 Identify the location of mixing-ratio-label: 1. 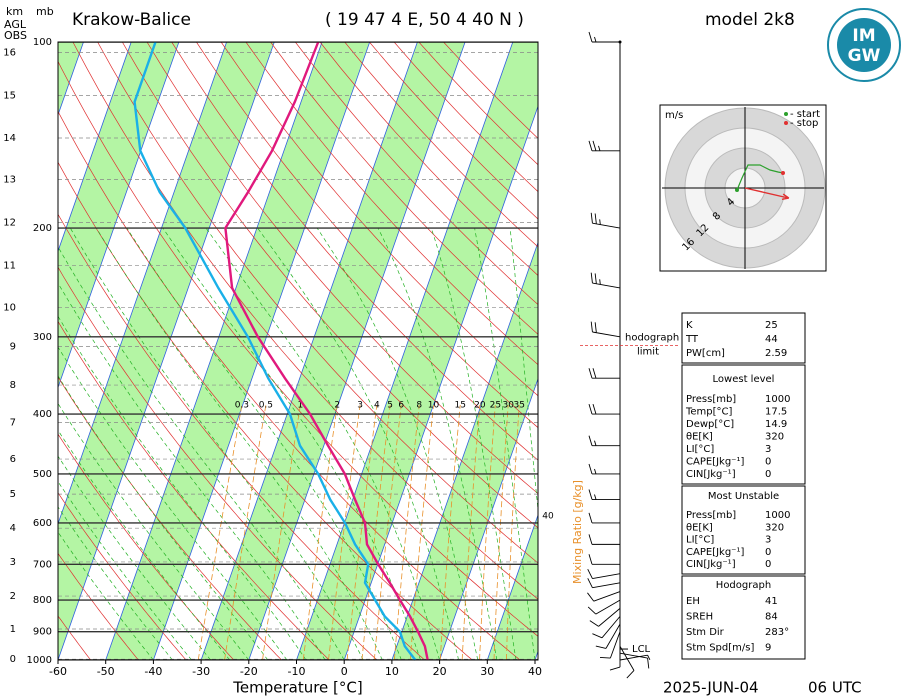
(300, 406).